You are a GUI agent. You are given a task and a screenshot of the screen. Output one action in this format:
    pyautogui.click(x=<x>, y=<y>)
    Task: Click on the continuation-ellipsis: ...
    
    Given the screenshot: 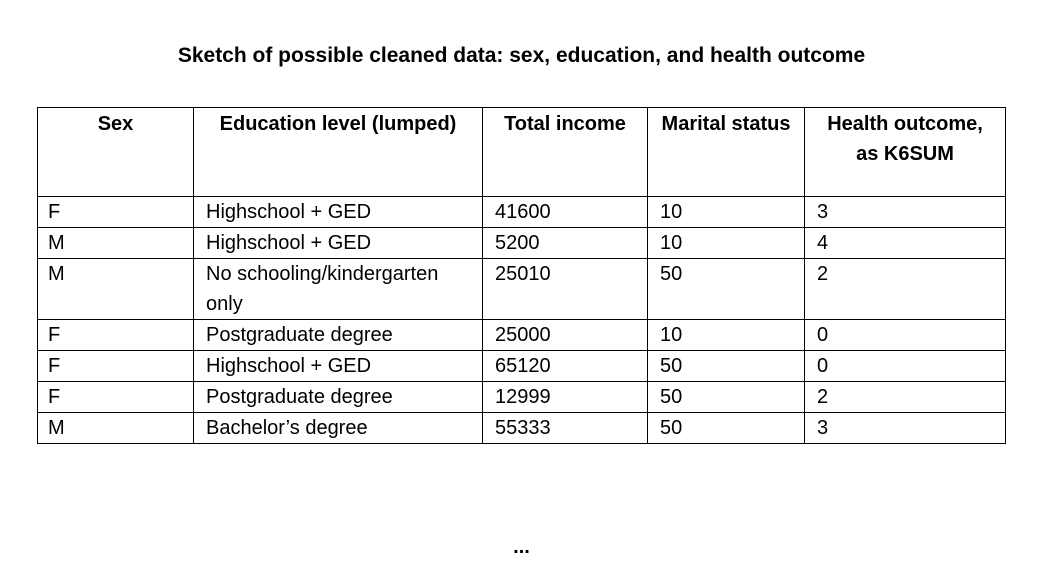 What is the action you would take?
    pyautogui.click(x=521, y=547)
    